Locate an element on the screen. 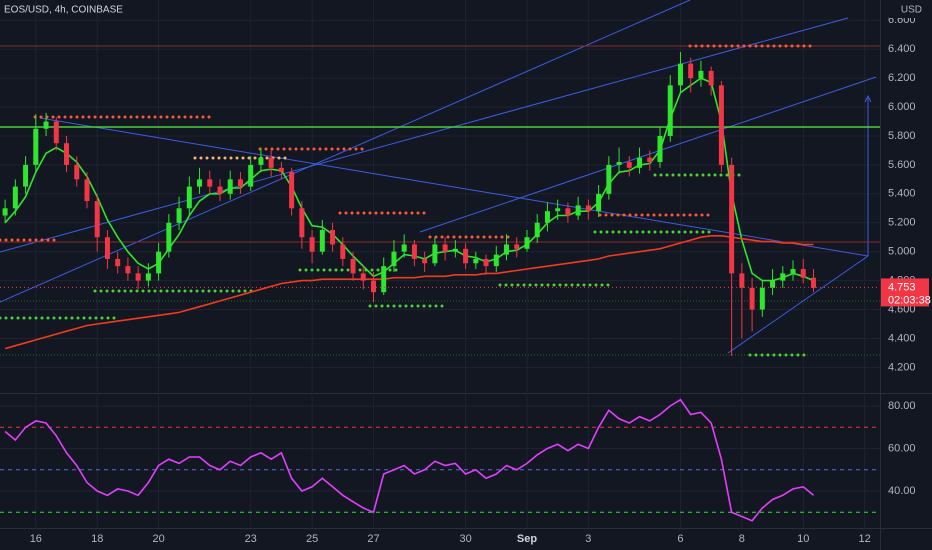  x-tick-label: 10 is located at coordinates (803, 539).